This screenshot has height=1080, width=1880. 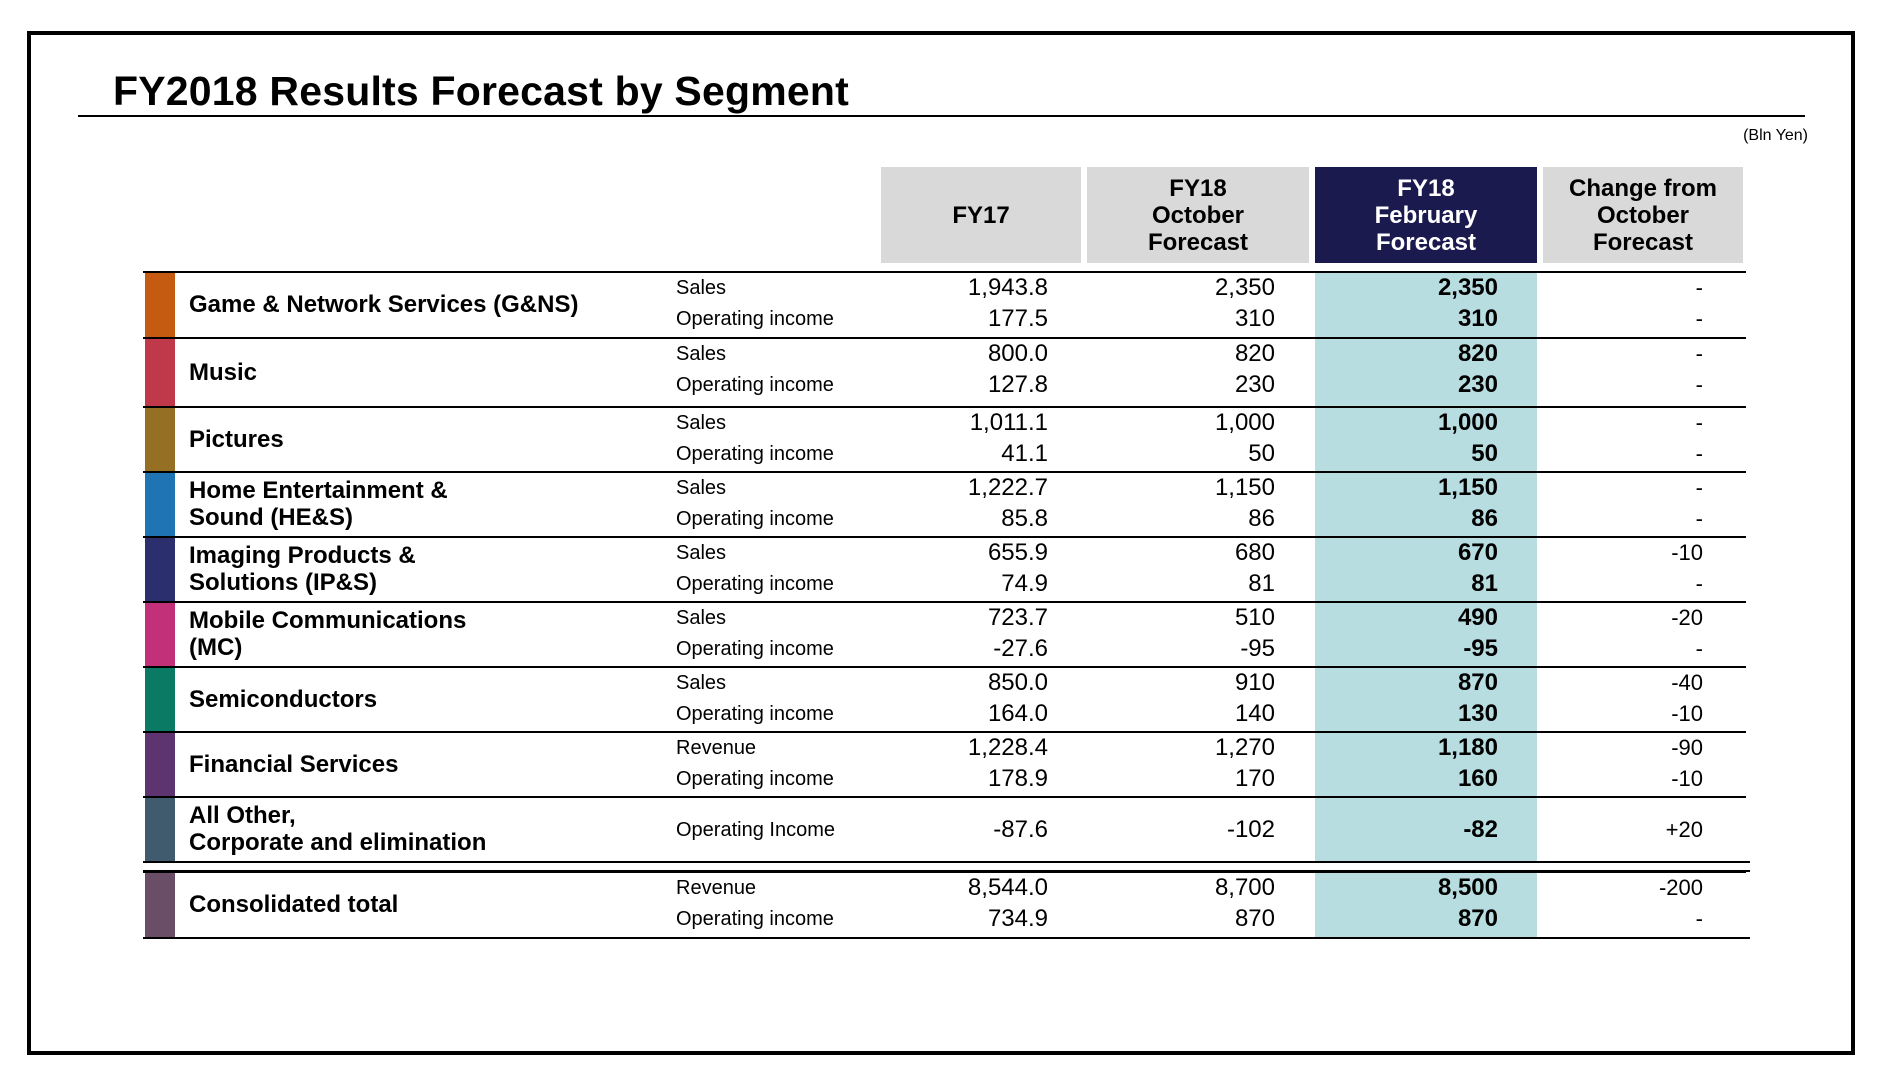 I want to click on segment-name: Consolidated total, so click(x=294, y=904).